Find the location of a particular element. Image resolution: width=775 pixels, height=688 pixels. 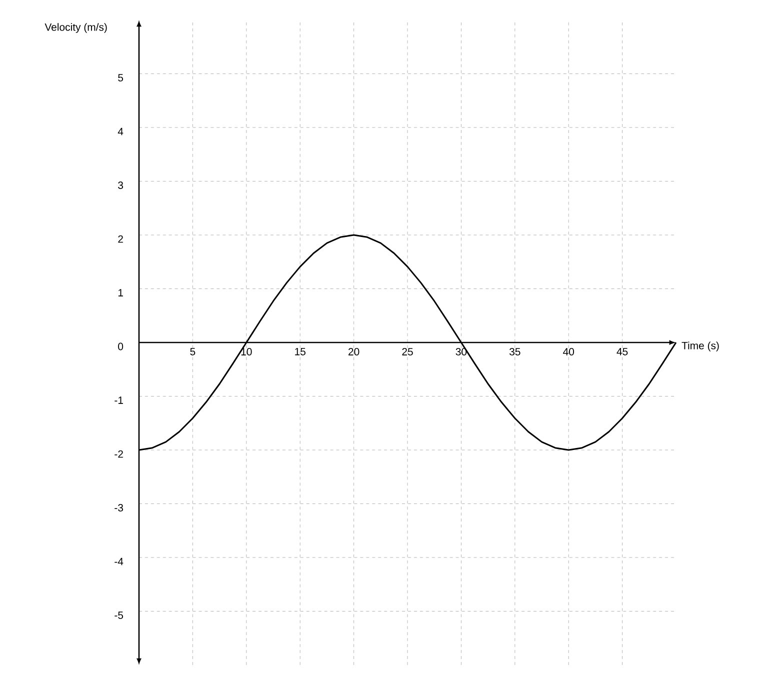

x-tick-label: 35 is located at coordinates (514, 352).